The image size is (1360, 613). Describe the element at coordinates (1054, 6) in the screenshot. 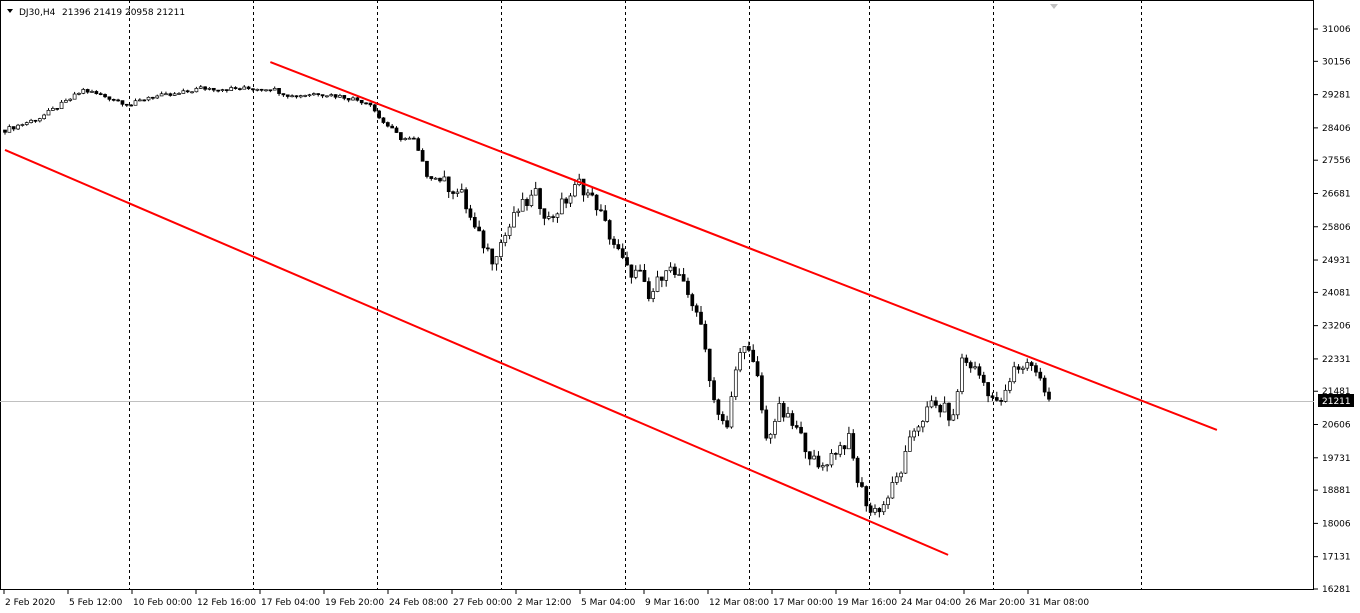

I see `chart-shift-marker-icon` at that location.